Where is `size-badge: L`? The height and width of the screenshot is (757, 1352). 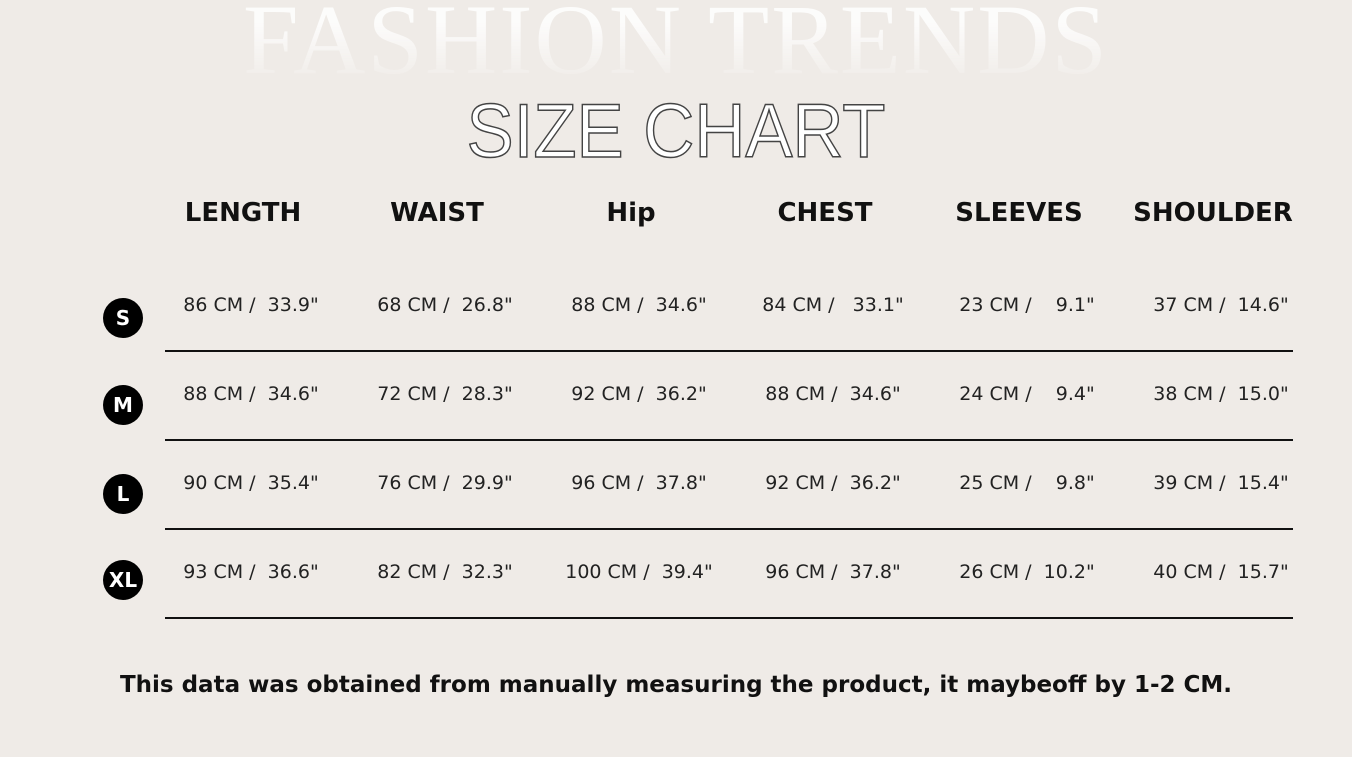 size-badge: L is located at coordinates (123, 494).